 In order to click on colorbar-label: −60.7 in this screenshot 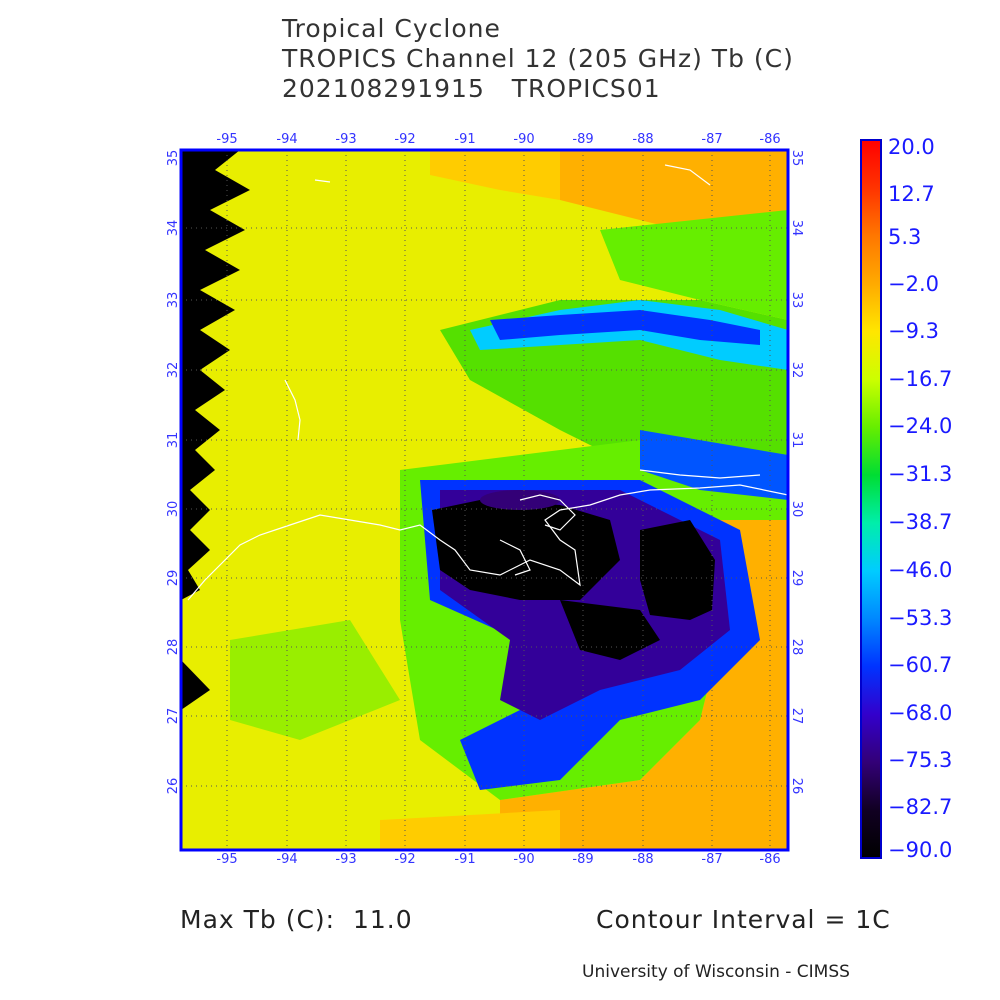, I will do `click(920, 665)`.